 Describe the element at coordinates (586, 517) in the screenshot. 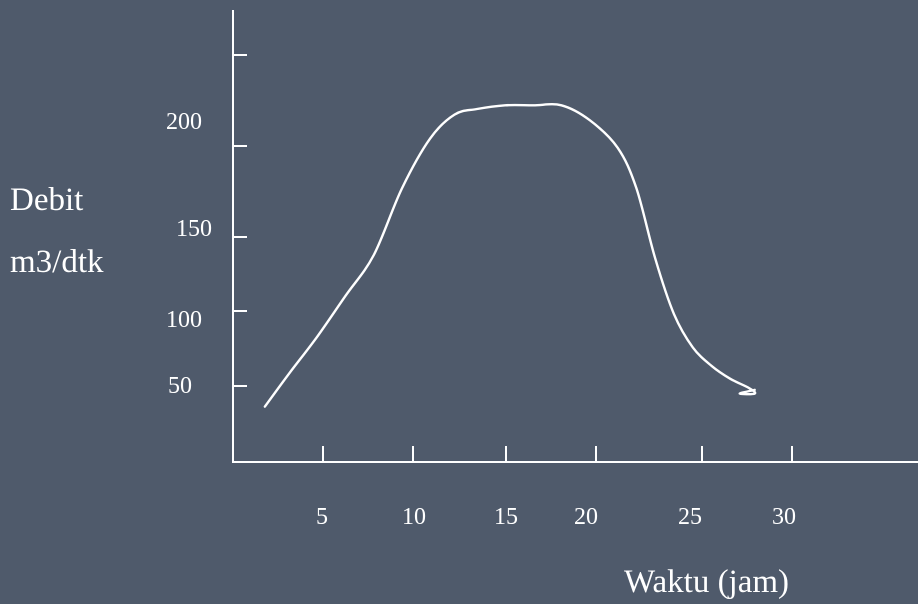

I see `x-tick-label: 20` at that location.